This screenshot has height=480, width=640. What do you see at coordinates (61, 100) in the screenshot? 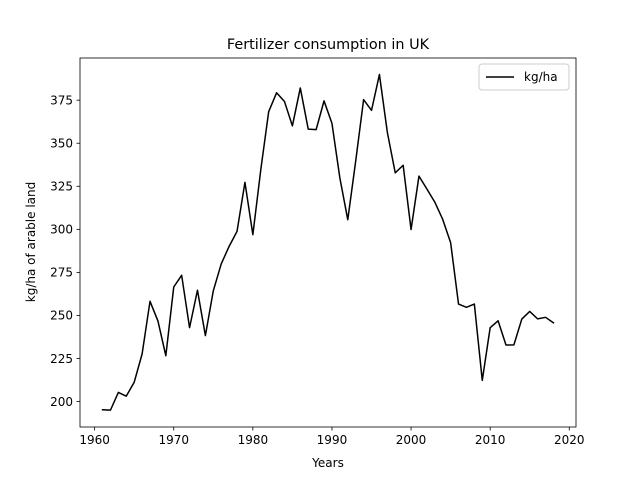
I see `y-tick-label: 375` at bounding box center [61, 100].